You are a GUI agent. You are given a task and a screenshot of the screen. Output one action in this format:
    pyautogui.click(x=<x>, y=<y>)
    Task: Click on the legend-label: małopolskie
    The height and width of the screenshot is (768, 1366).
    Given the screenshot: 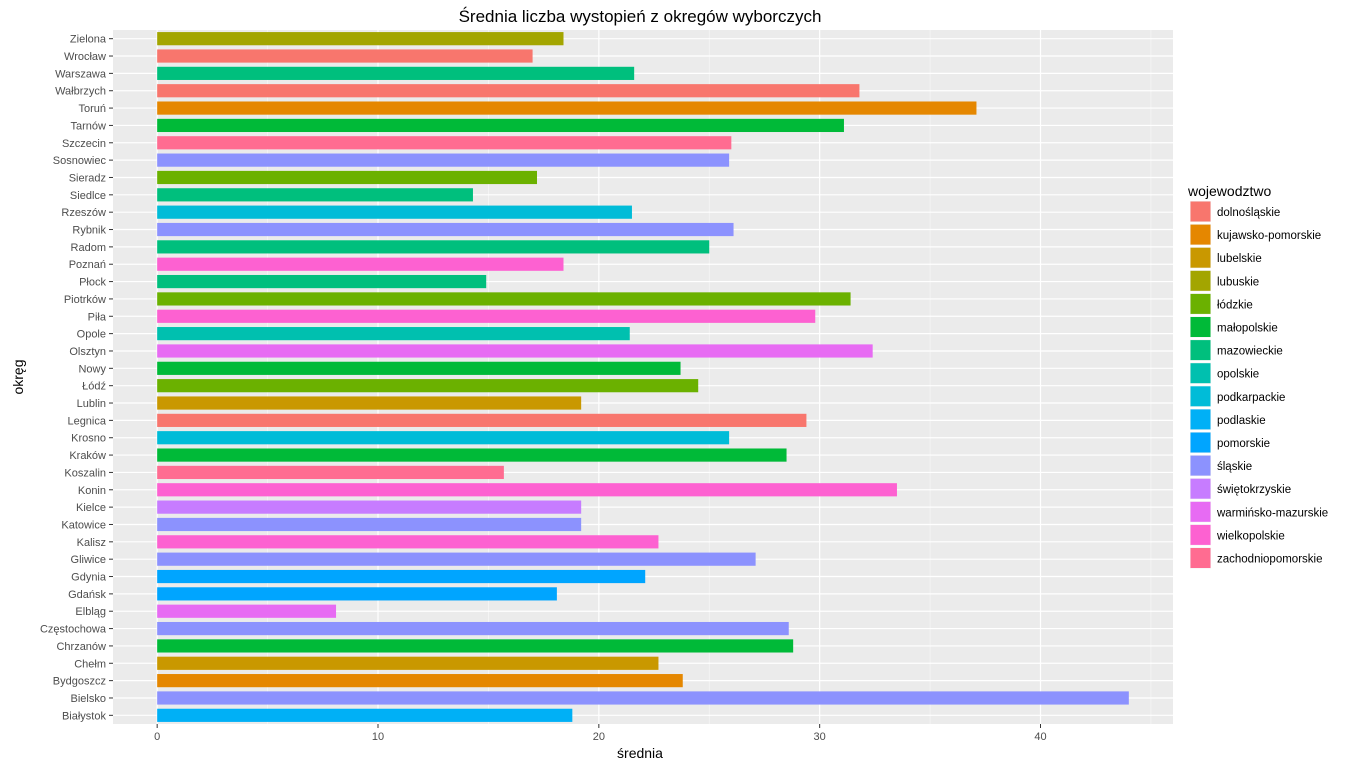 What is the action you would take?
    pyautogui.click(x=1247, y=329)
    